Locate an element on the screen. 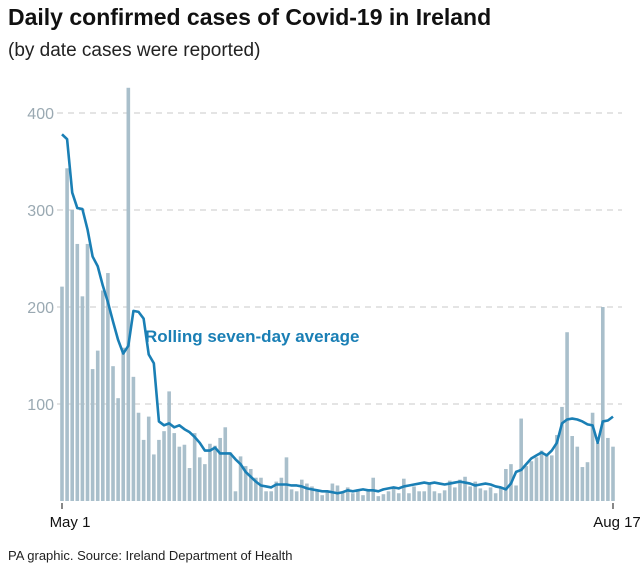 The height and width of the screenshot is (573, 640). x-tick-label: Aug 17 is located at coordinates (616, 522).